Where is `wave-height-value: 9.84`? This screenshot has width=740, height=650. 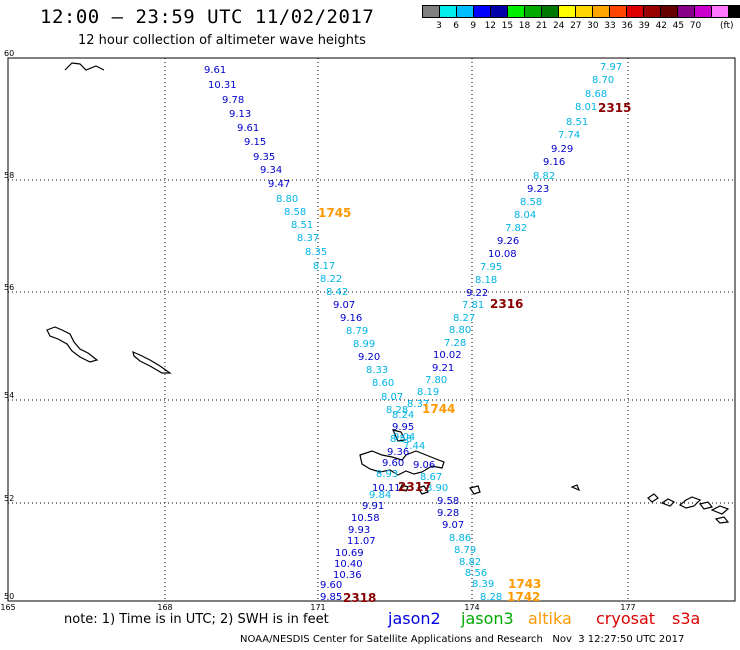
wave-height-value: 9.84 is located at coordinates (380, 495).